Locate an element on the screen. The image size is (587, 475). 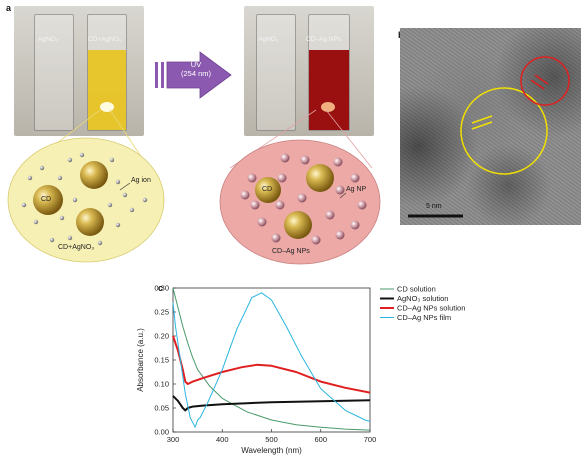
light-spot is located at coordinates (107, 107).